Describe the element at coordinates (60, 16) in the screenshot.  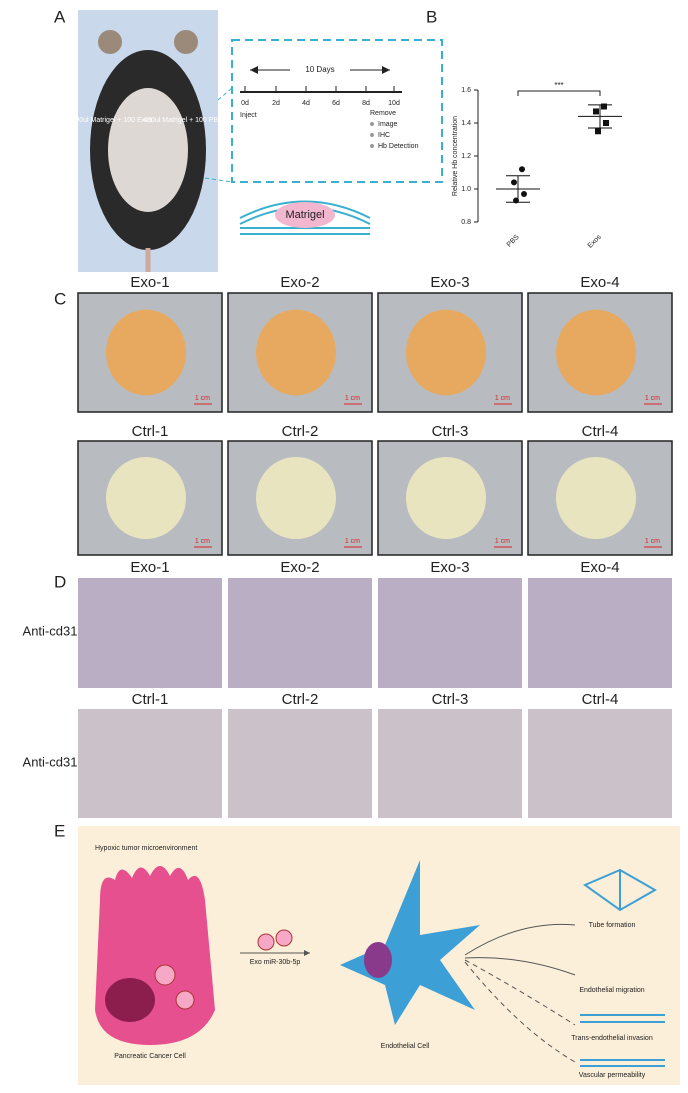
I see `panel-label: A` at that location.